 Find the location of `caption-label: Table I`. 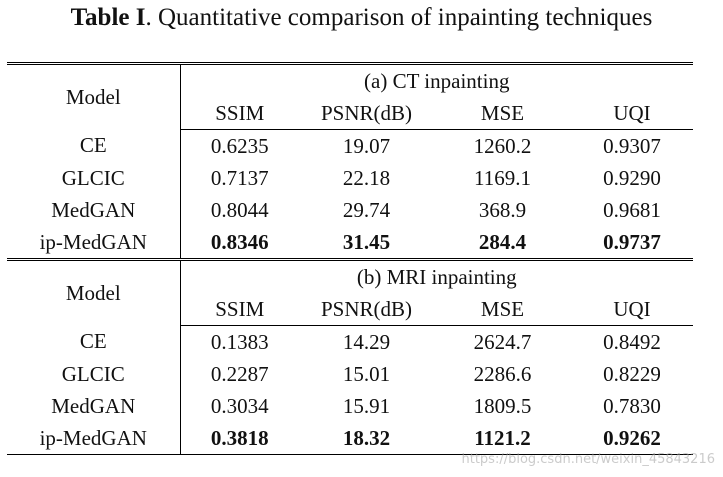

caption-label: Table I is located at coordinates (108, 17).